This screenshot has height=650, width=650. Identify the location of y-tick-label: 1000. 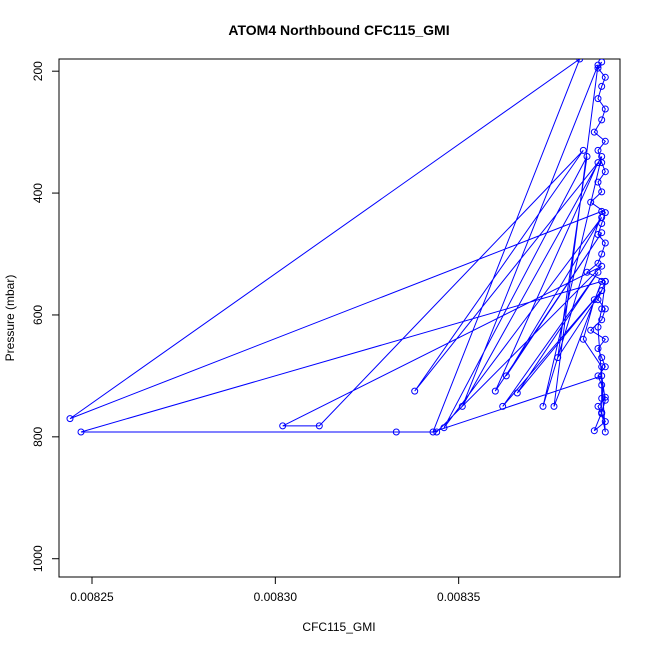
(38, 558).